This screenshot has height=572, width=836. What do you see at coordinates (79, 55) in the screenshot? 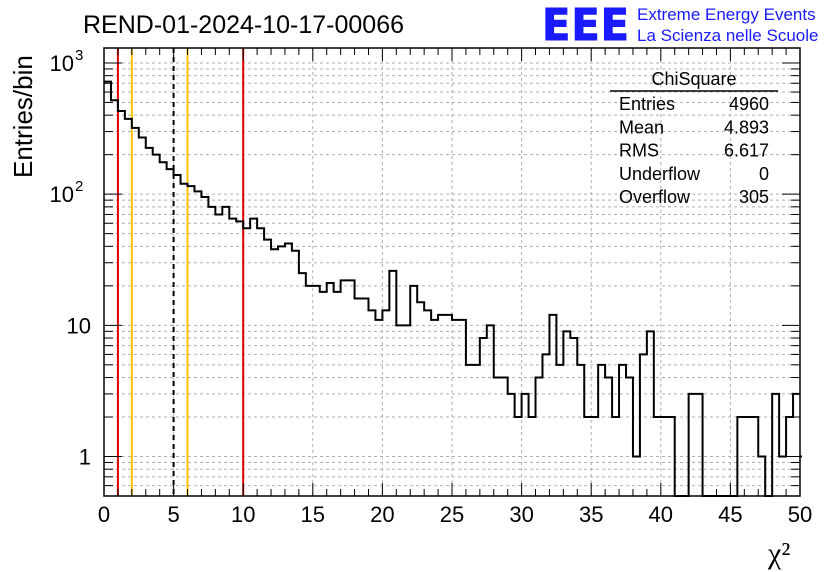
I see `y-tick-exponent: 3` at bounding box center [79, 55].